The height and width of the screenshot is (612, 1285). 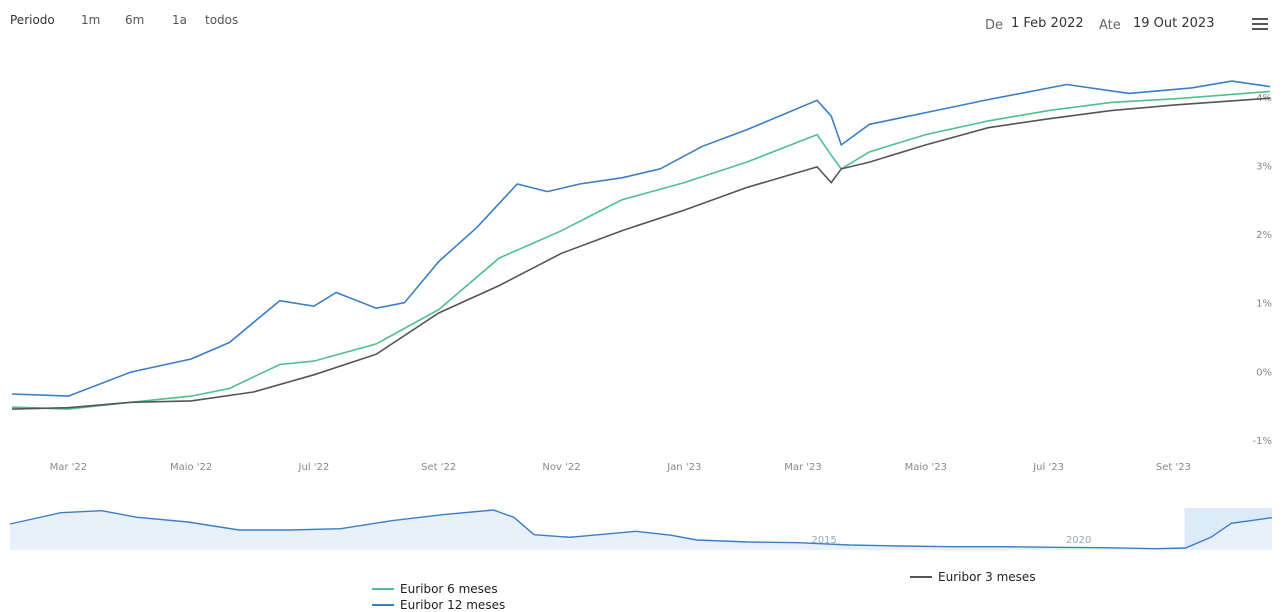 What do you see at coordinates (987, 577) in the screenshot?
I see `legend-label-3m: Euribor 3 meses` at bounding box center [987, 577].